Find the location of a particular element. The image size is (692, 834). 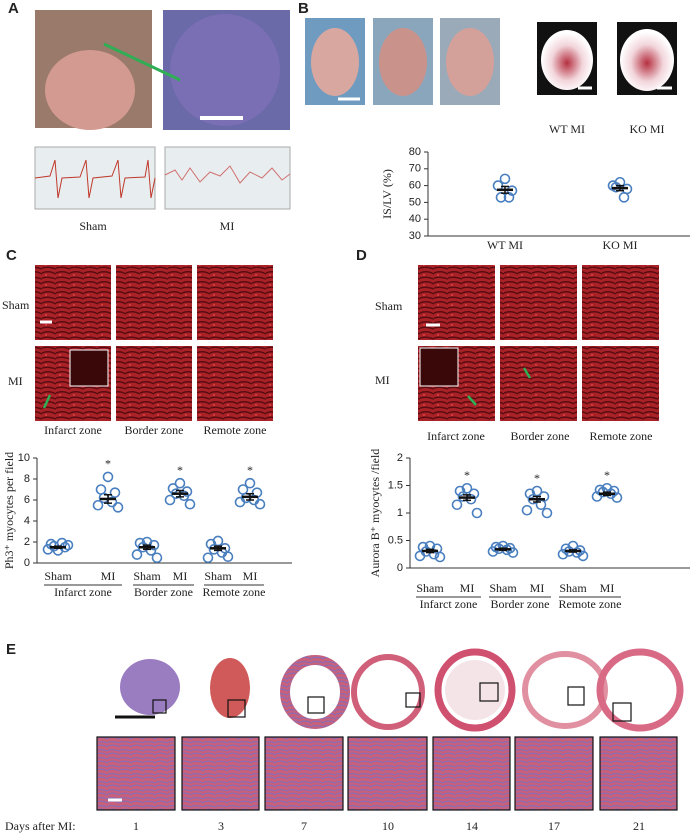

y-tick-label: 2 is located at coordinates (27, 542).